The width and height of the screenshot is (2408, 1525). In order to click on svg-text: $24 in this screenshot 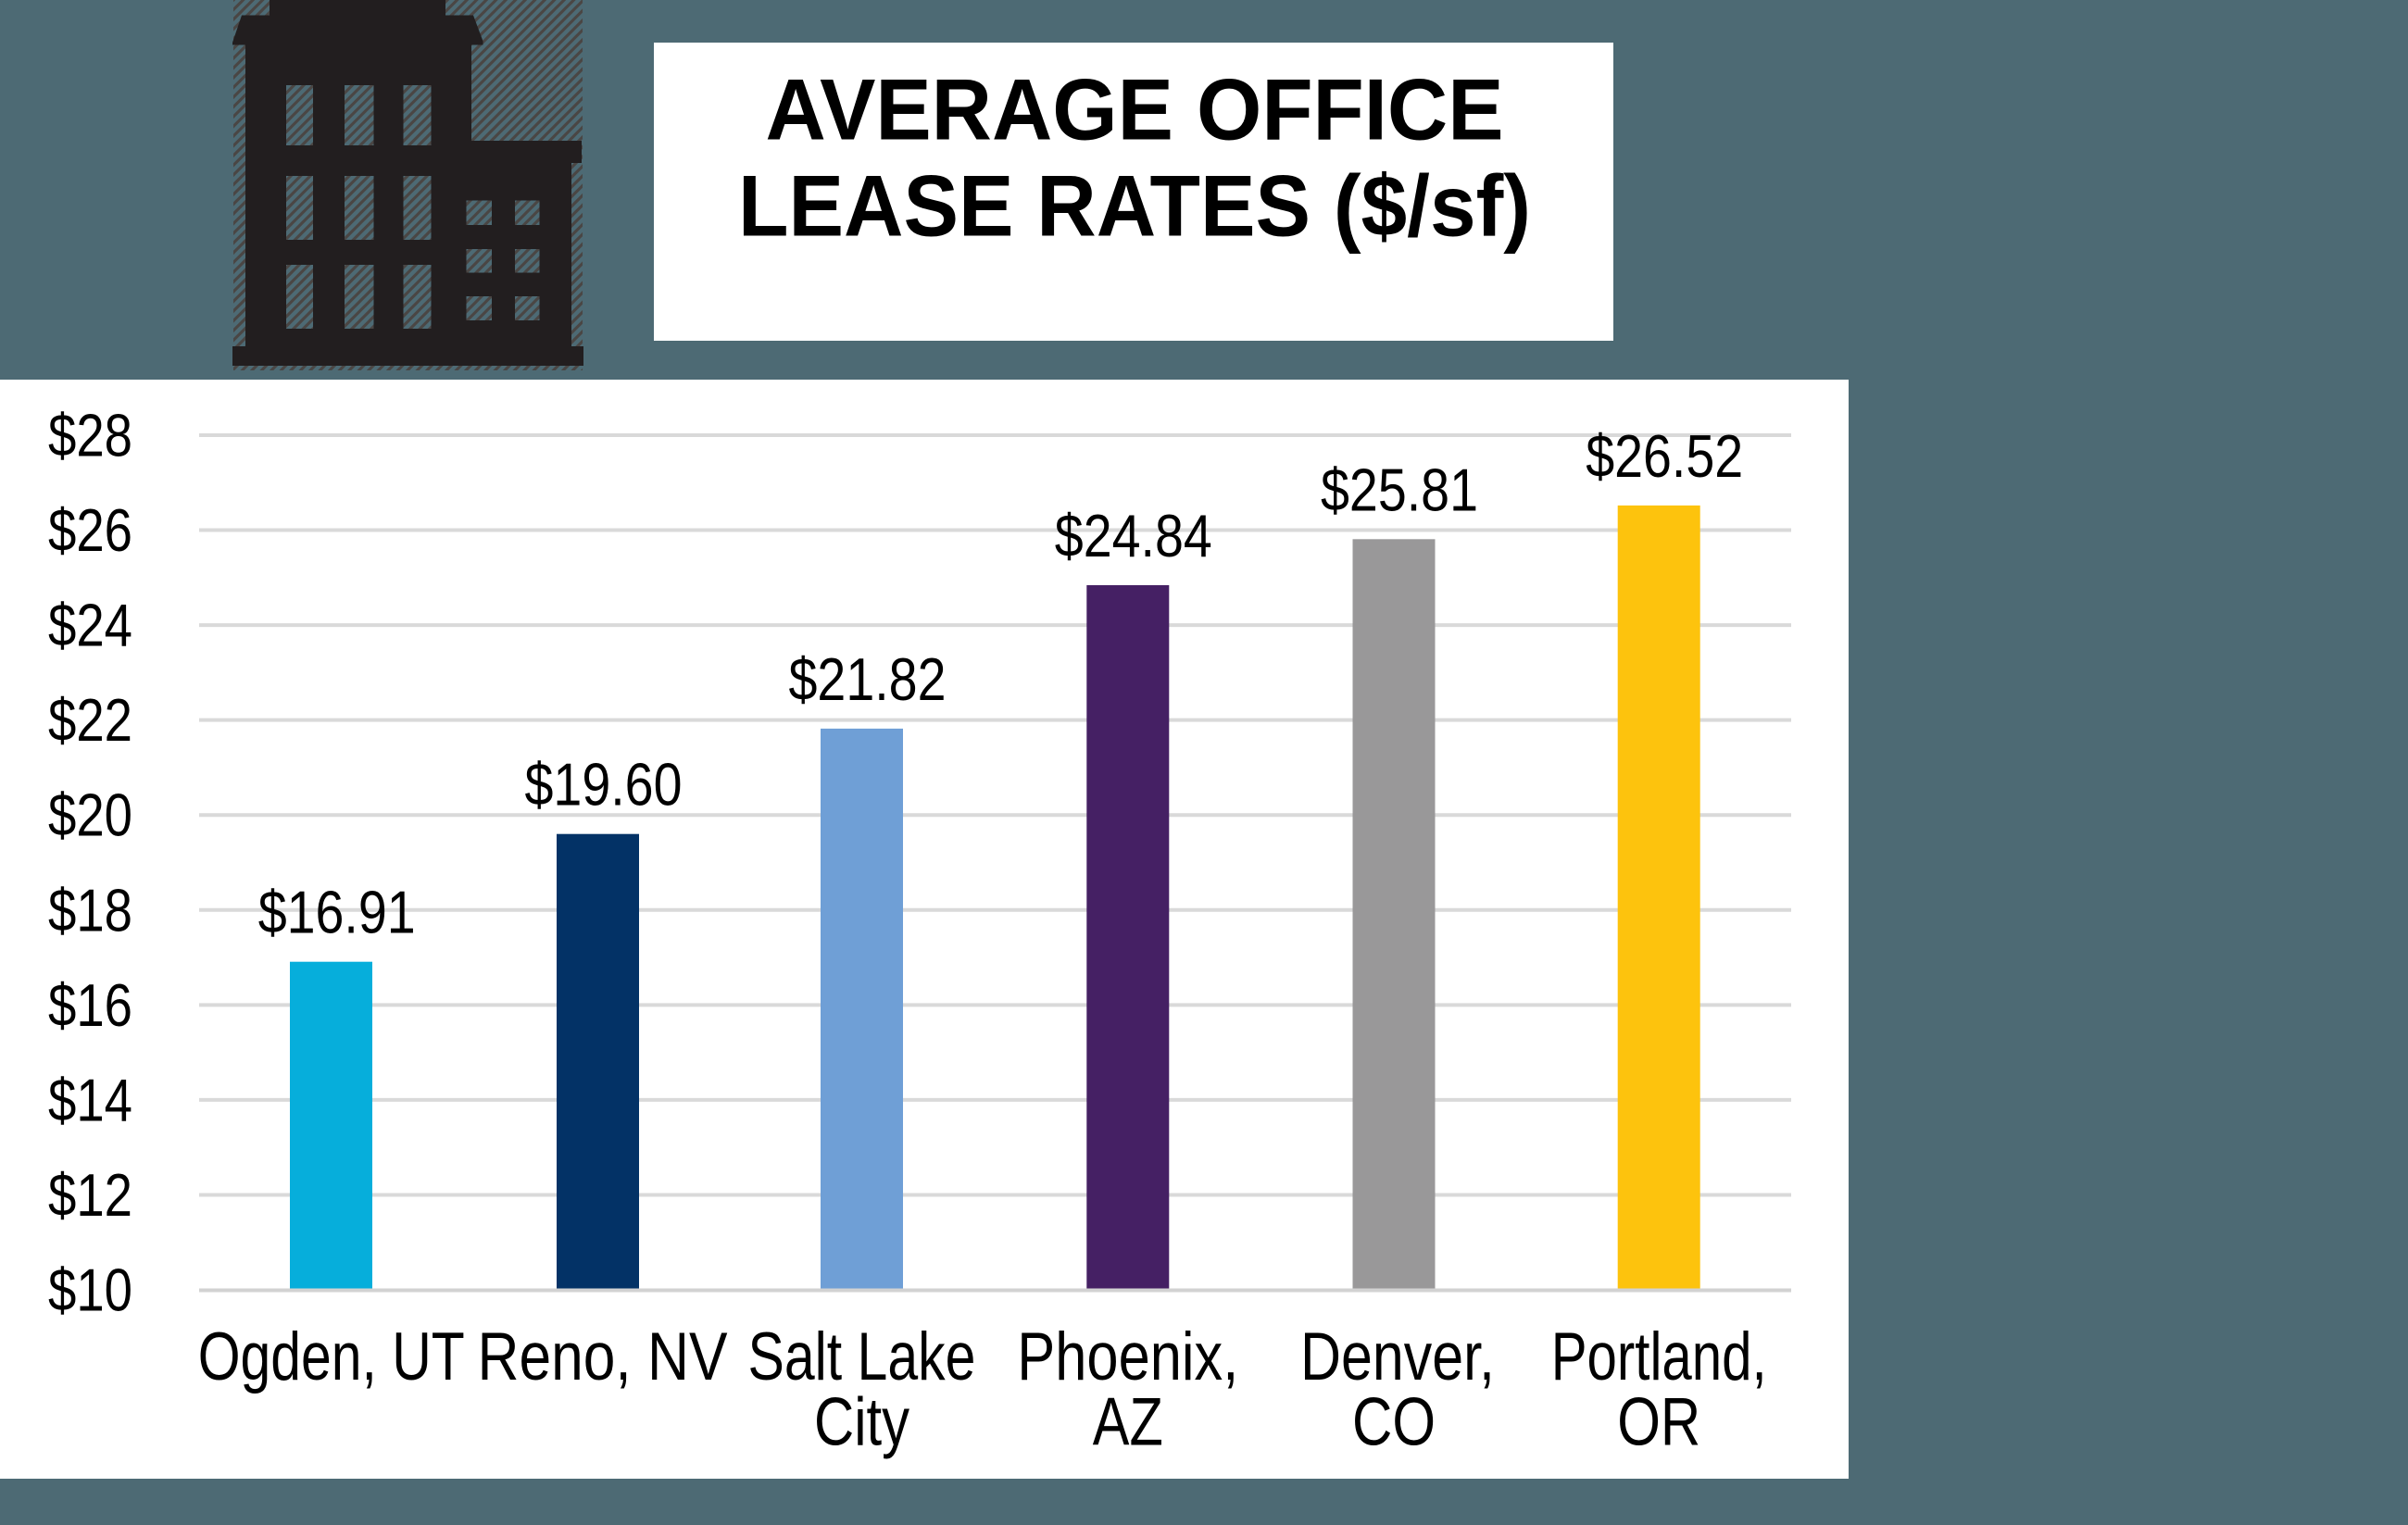, I will do `click(90, 626)`.